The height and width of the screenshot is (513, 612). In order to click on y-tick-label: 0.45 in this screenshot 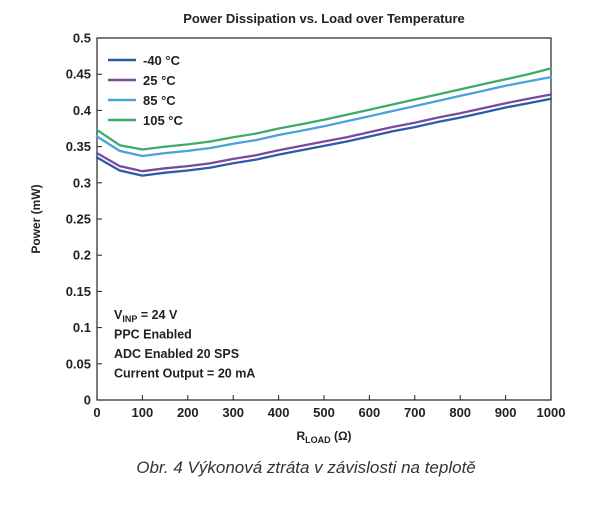, I will do `click(78, 74)`.